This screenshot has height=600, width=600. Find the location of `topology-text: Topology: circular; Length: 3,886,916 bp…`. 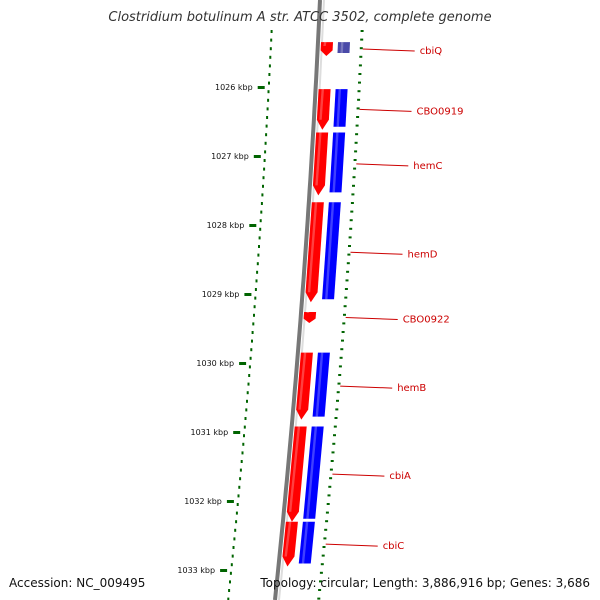

topology-text: Topology: circular; Length: 3,886,916 bp… is located at coordinates (425, 583).